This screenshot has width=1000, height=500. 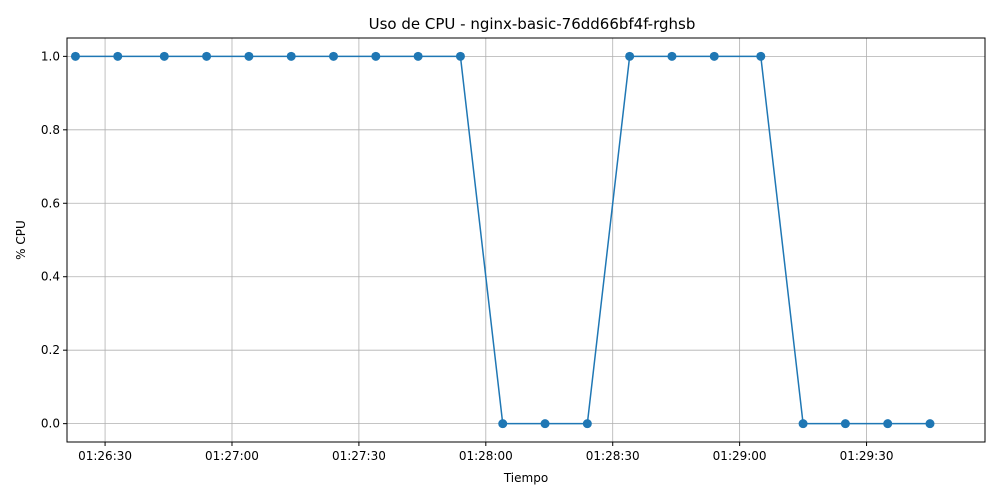 I want to click on y-tick-label: 0.6, so click(x=50, y=203).